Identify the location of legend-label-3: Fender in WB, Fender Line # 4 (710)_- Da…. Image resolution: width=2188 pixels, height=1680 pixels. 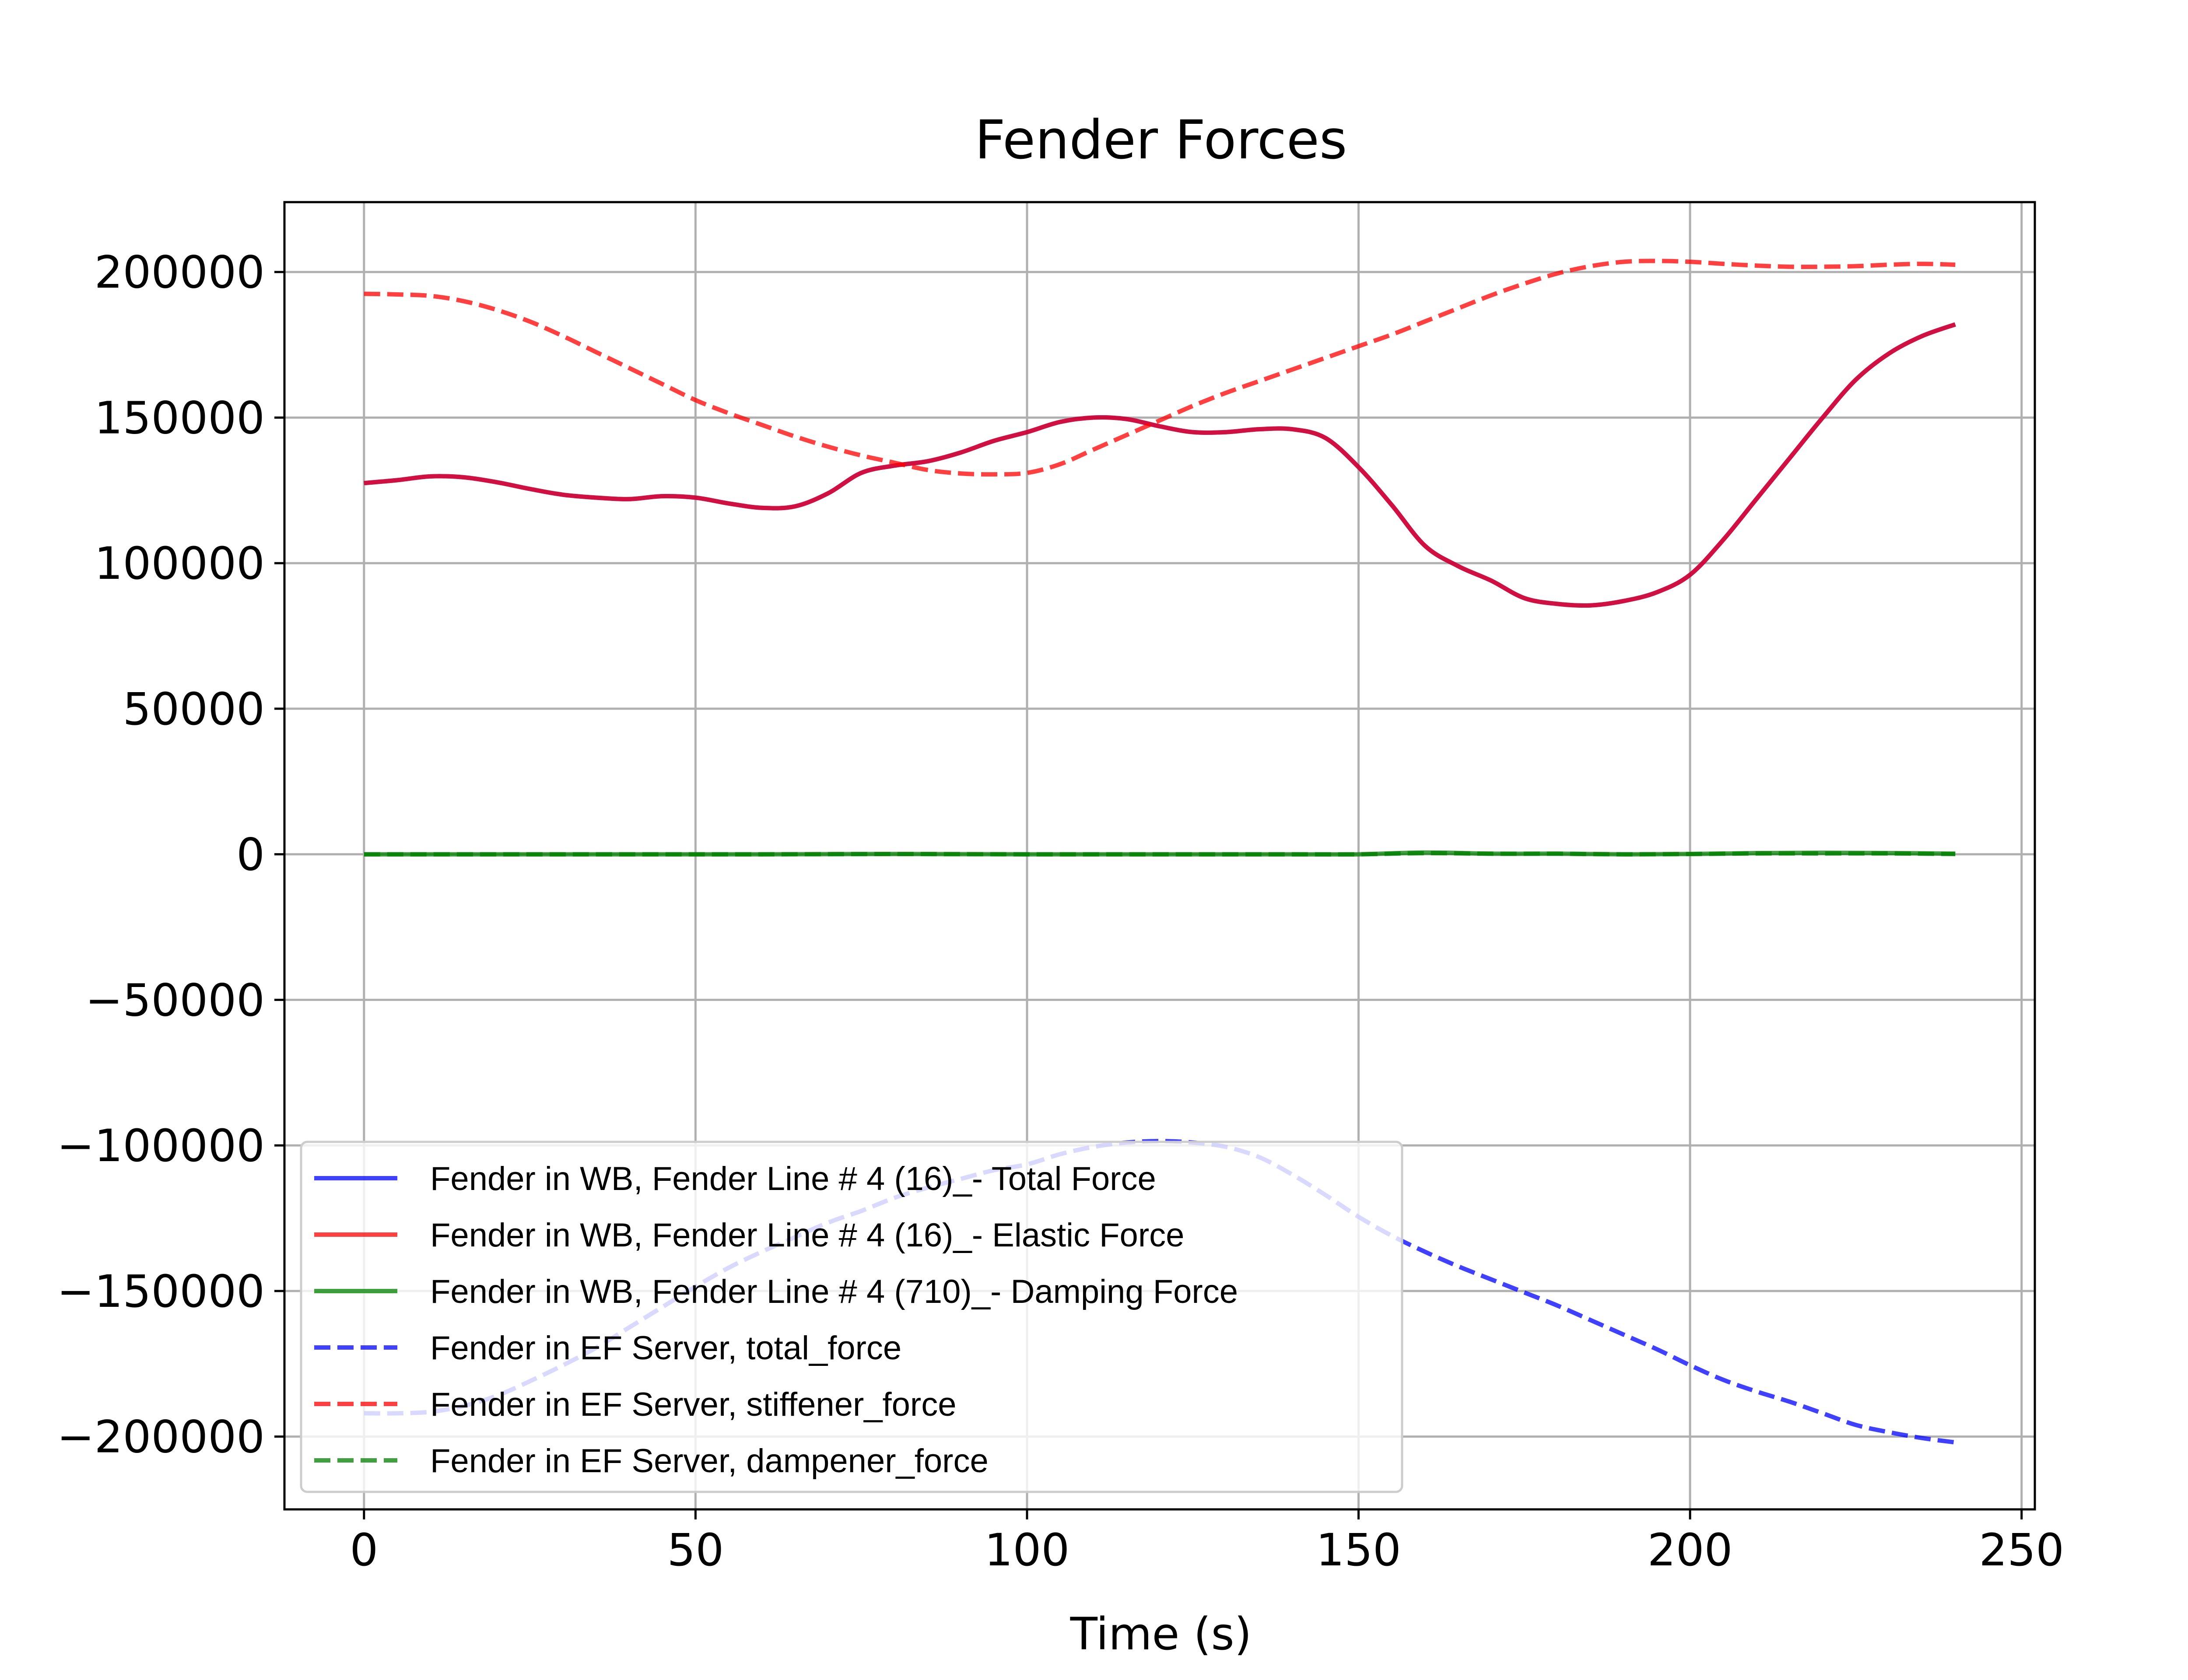
(834, 1291).